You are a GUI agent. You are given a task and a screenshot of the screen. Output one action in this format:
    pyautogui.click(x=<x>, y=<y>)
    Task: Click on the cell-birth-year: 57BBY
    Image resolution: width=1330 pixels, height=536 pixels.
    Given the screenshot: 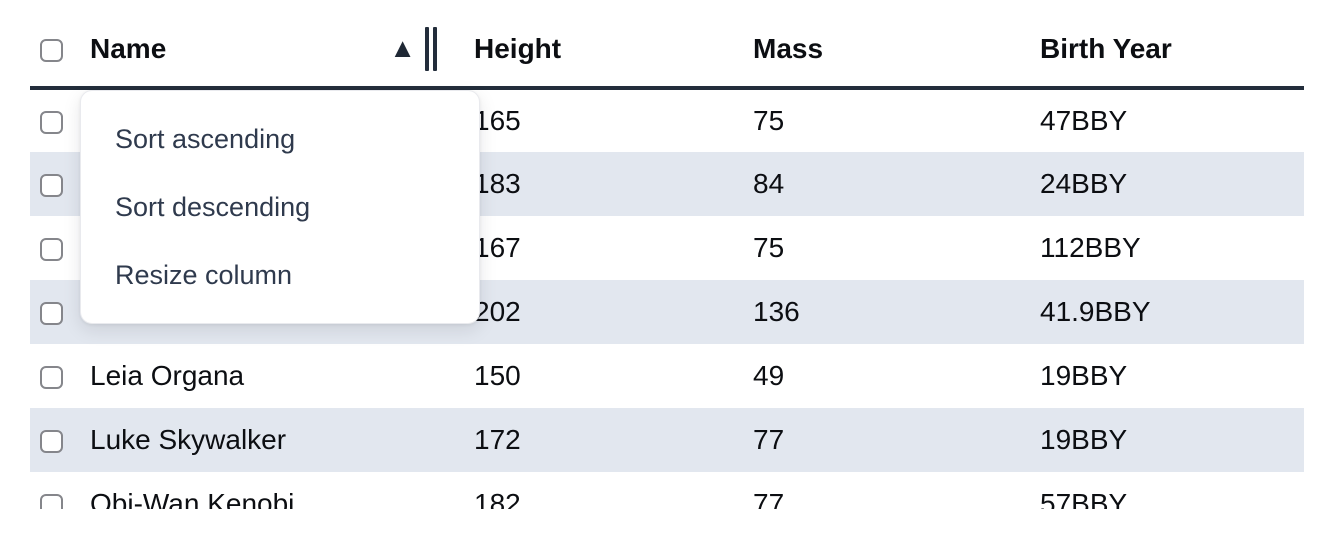 What is the action you would take?
    pyautogui.click(x=1084, y=498)
    